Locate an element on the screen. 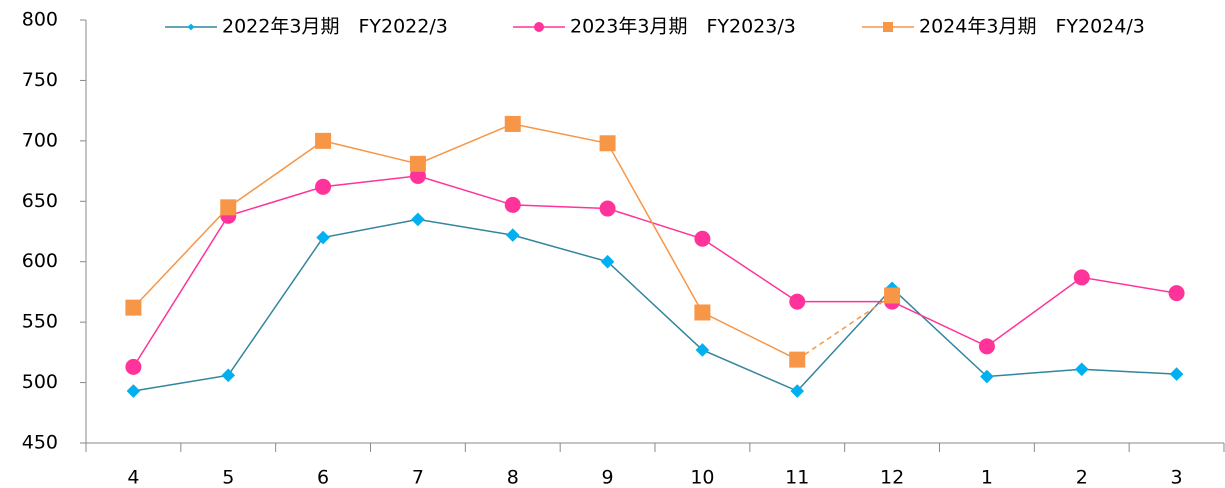 This screenshot has height=488, width=1225. x-tick-label: 12 is located at coordinates (892, 477).